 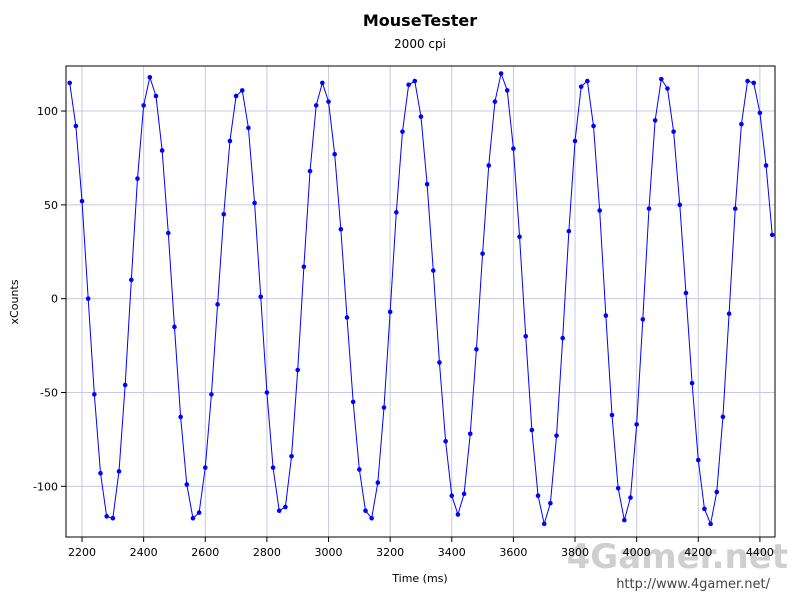 I want to click on x-tick-label: 3800, so click(x=575, y=552).